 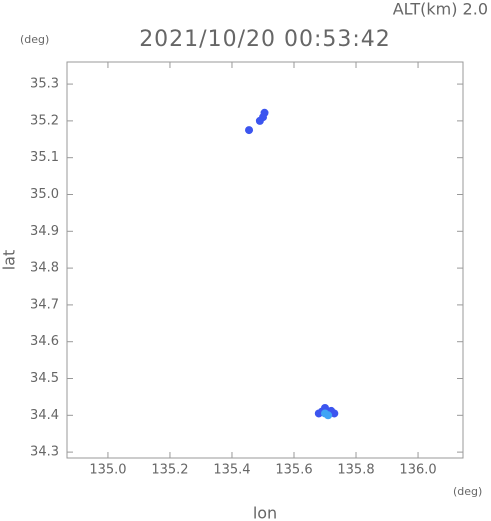 I want to click on x-tick-label: 135.8, so click(x=355, y=470).